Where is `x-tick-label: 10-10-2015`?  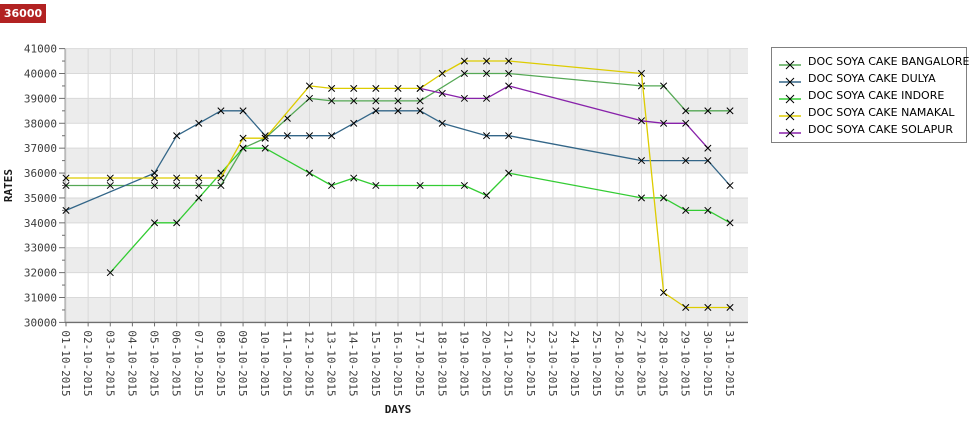
x-tick-label: 10-10-2015 is located at coordinates (264, 363).